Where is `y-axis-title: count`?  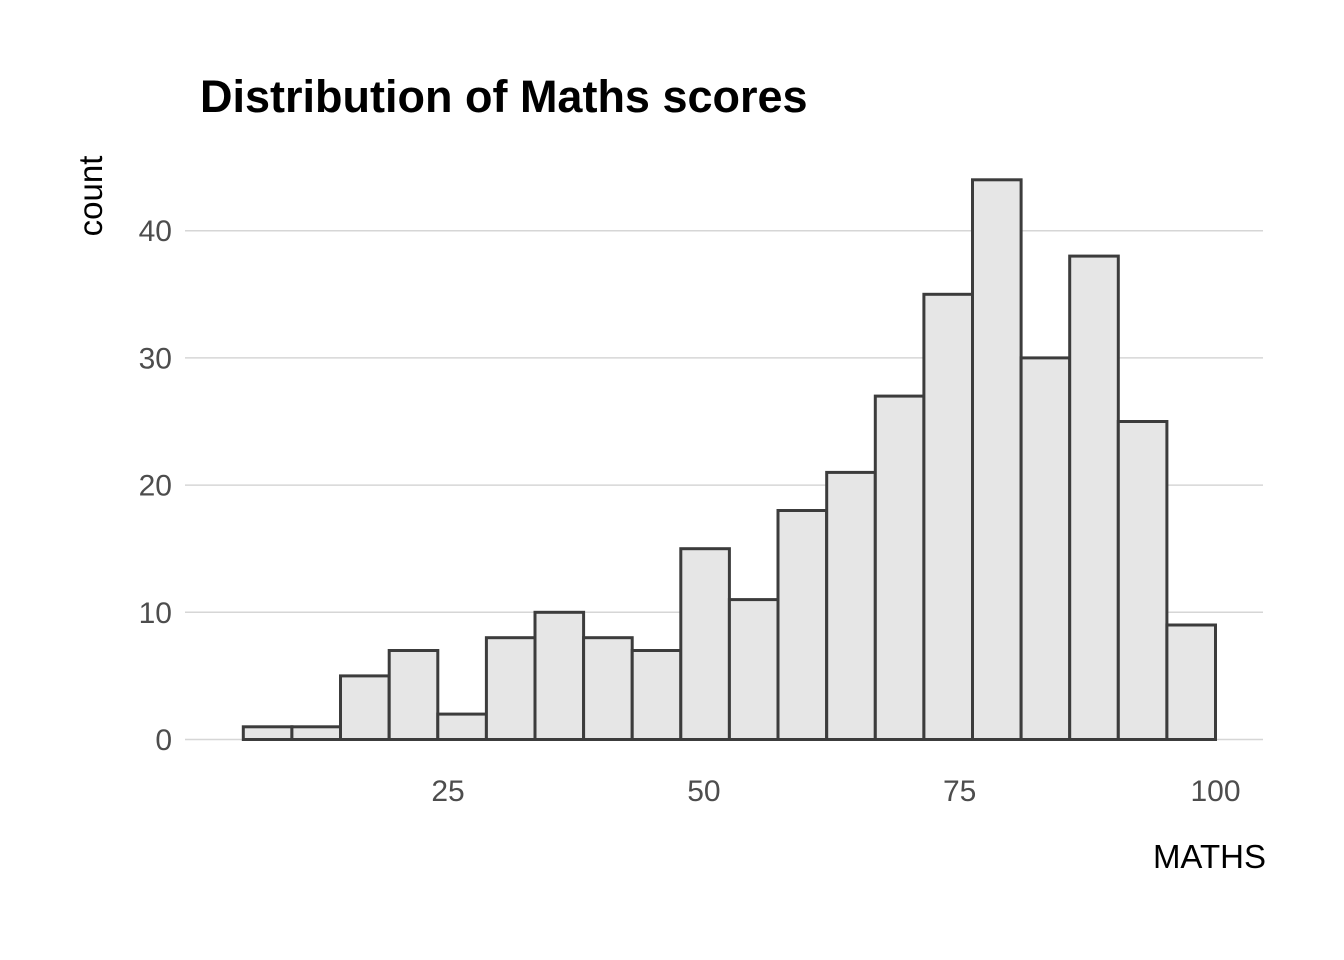 y-axis-title: count is located at coordinates (90, 196).